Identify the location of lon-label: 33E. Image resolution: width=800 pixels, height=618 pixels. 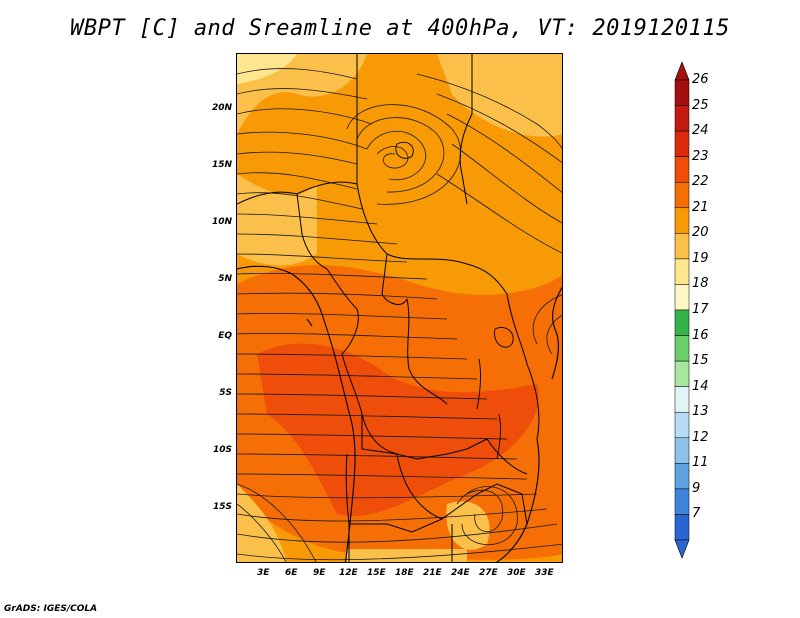
(544, 573).